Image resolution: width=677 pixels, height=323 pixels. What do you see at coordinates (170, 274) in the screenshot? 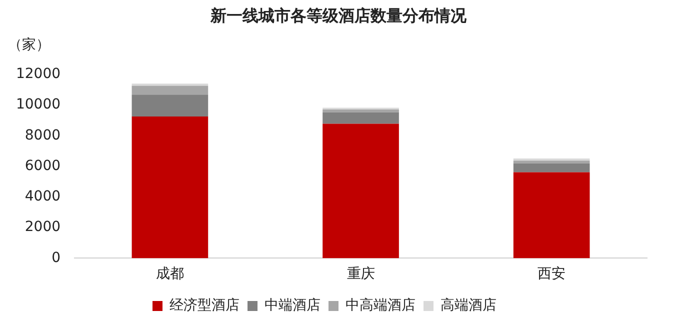
I see `x-tick-label: 成都` at bounding box center [170, 274].